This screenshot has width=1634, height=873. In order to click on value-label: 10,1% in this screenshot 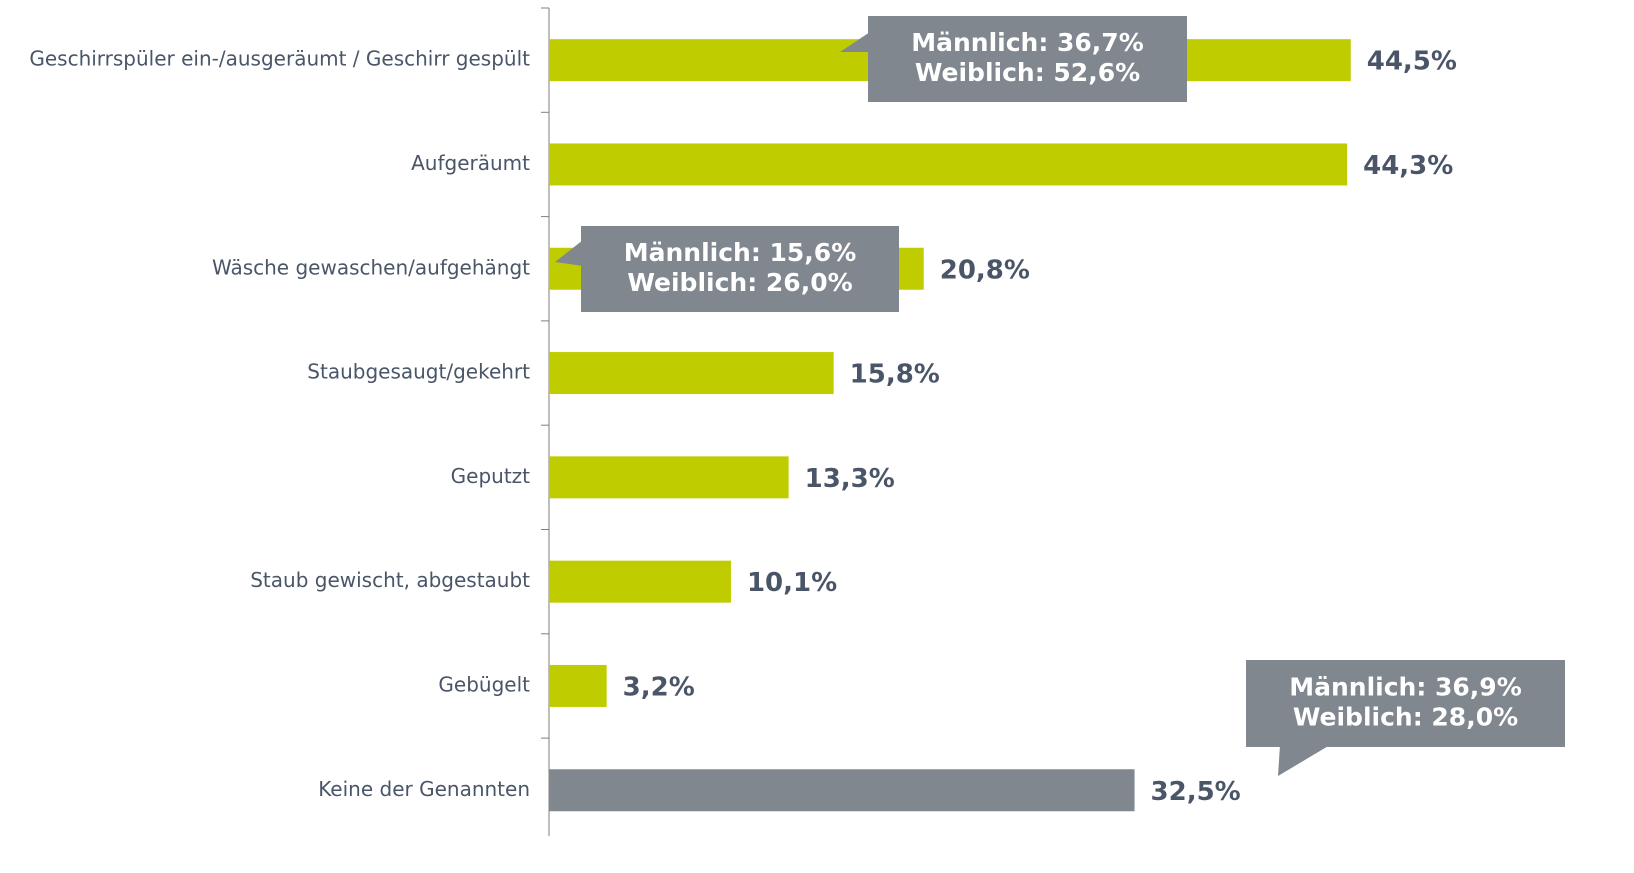, I will do `click(792, 583)`.